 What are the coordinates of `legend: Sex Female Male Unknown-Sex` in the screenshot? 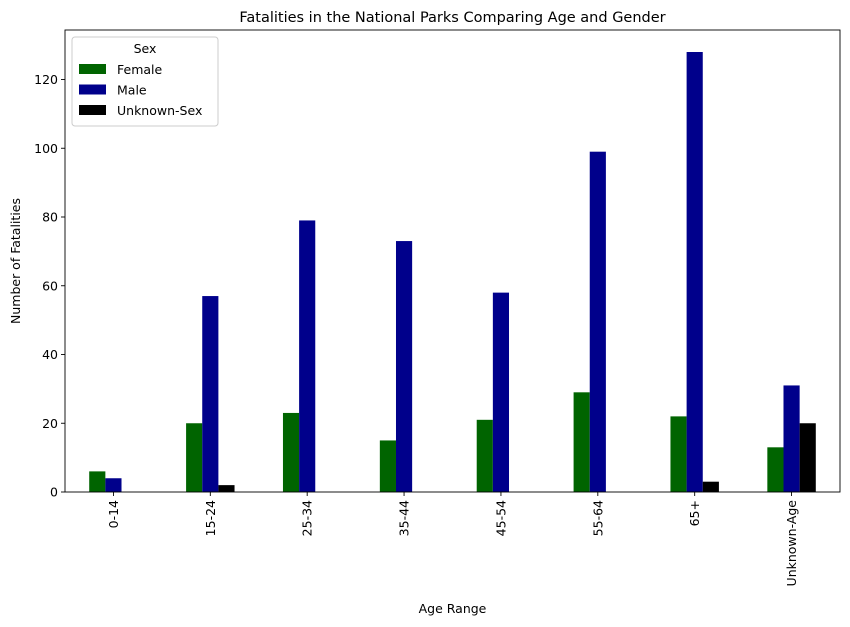 It's located at (145, 81).